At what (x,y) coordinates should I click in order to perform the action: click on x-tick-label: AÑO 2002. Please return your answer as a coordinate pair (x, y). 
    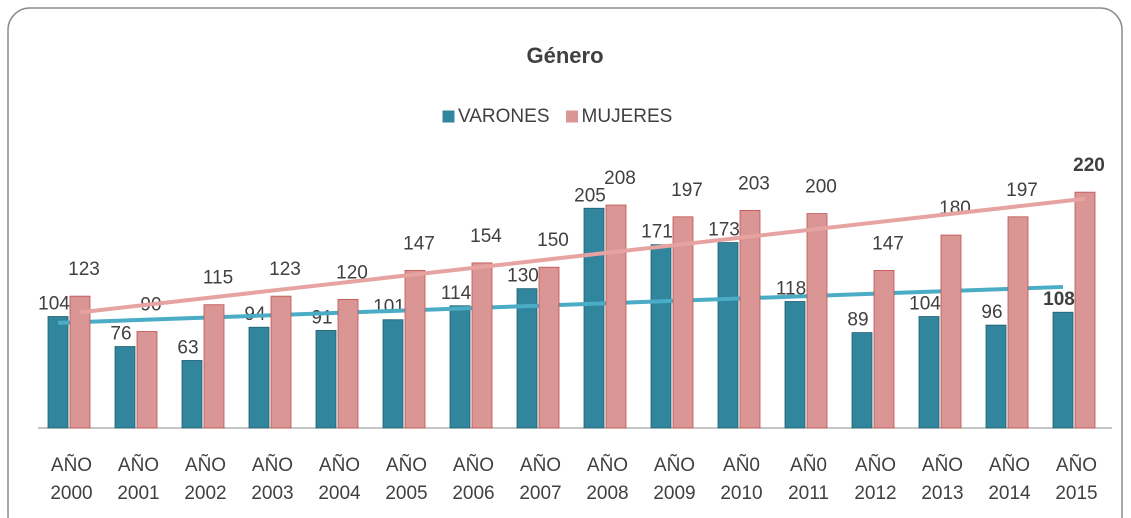
    Looking at the image, I should click on (205, 479).